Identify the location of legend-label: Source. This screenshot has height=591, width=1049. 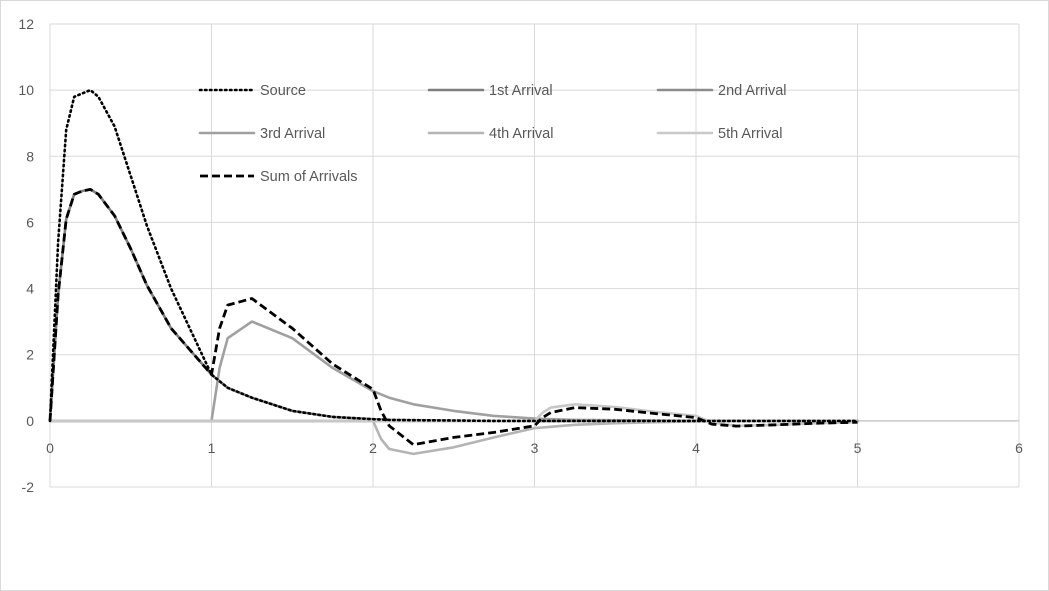
(283, 91).